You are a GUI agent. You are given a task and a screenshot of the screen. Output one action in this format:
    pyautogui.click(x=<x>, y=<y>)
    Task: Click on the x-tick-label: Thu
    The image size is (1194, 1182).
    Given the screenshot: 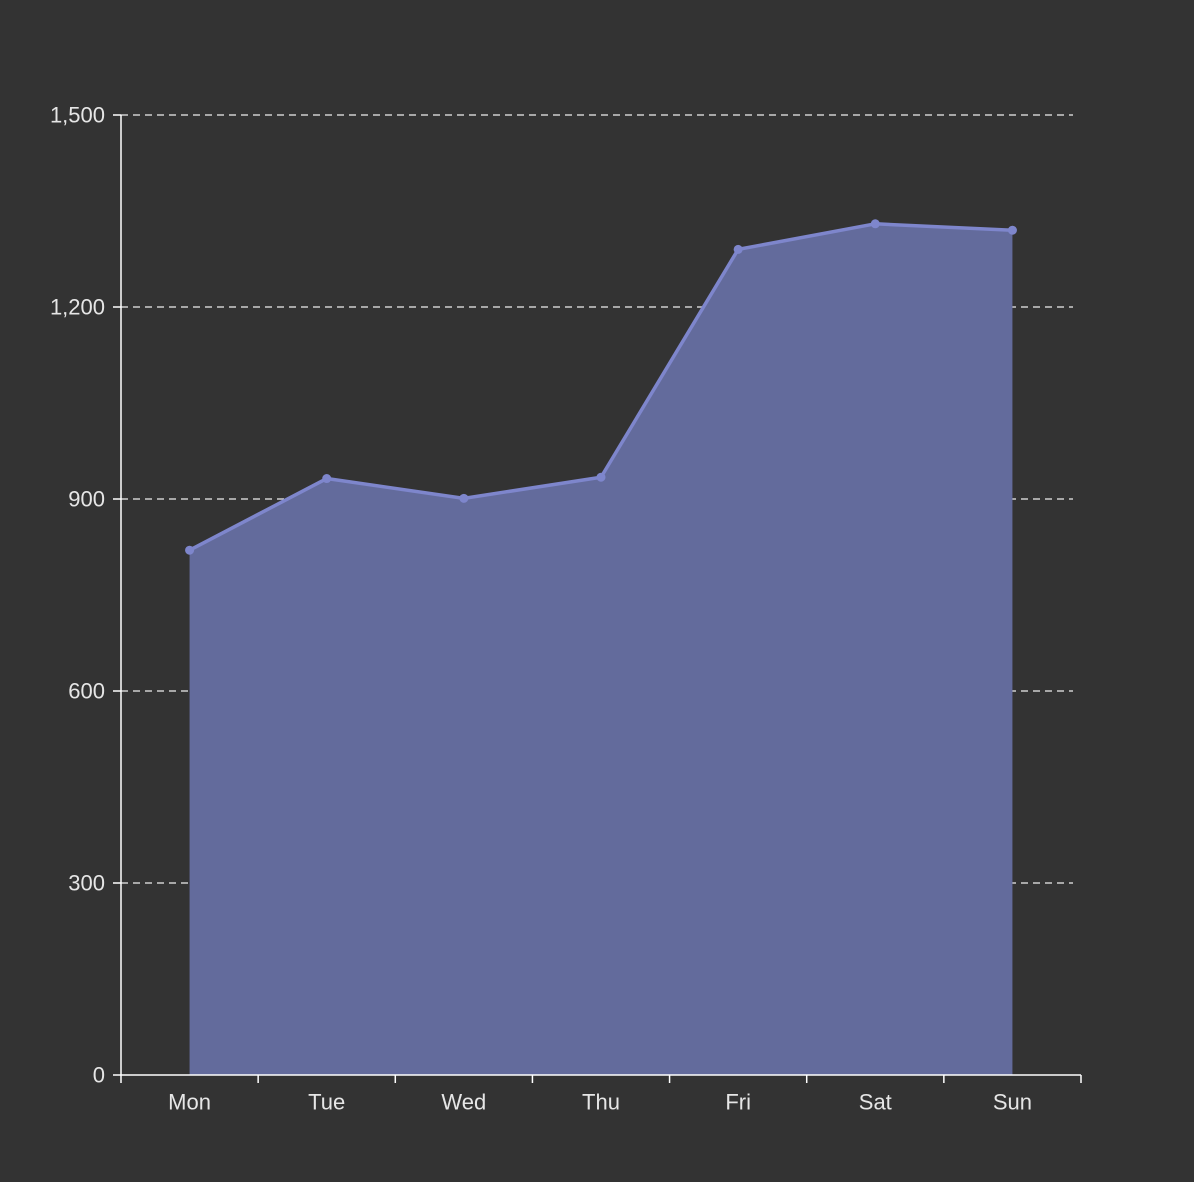 What is the action you would take?
    pyautogui.click(x=601, y=1102)
    